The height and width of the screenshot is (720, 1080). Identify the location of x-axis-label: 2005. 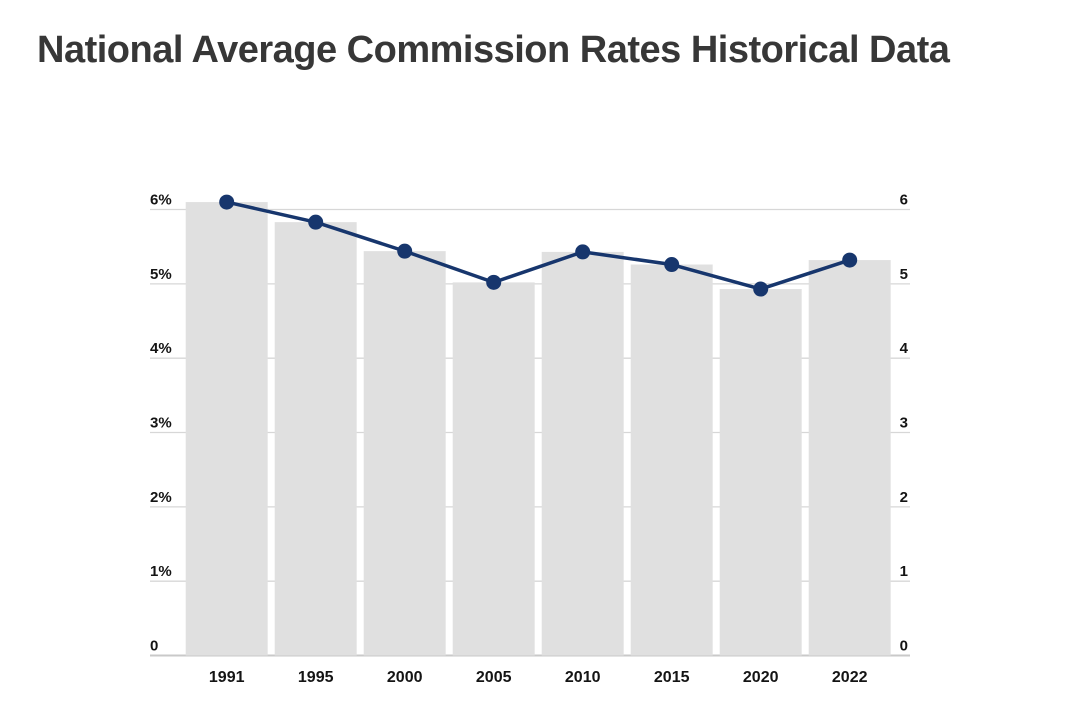
(494, 677).